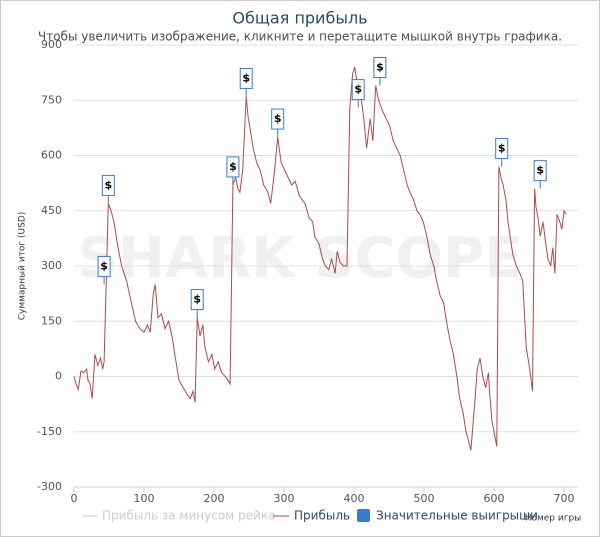  I want to click on y-tick-label: 450, so click(51, 210).